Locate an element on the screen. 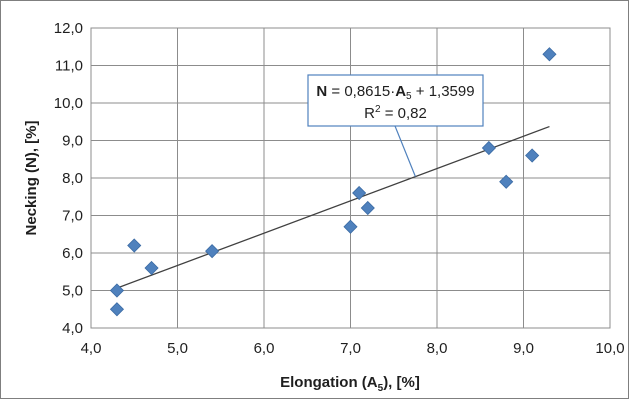  y-tick-label: 12,0 is located at coordinates (68, 28).